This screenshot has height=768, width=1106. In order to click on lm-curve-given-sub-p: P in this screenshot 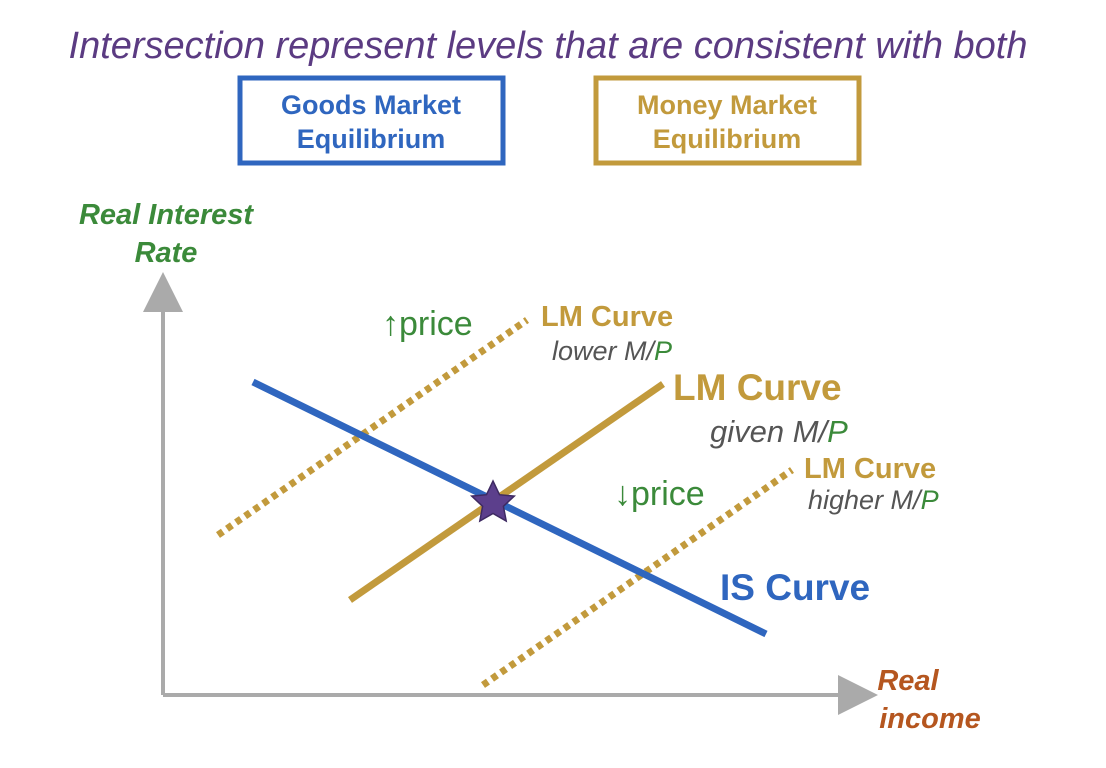, I will do `click(837, 431)`.